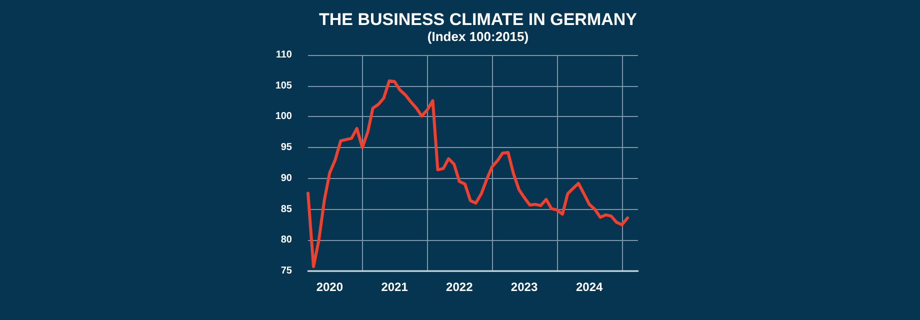 The image size is (920, 320). I want to click on y-tick-label: 90, so click(286, 178).